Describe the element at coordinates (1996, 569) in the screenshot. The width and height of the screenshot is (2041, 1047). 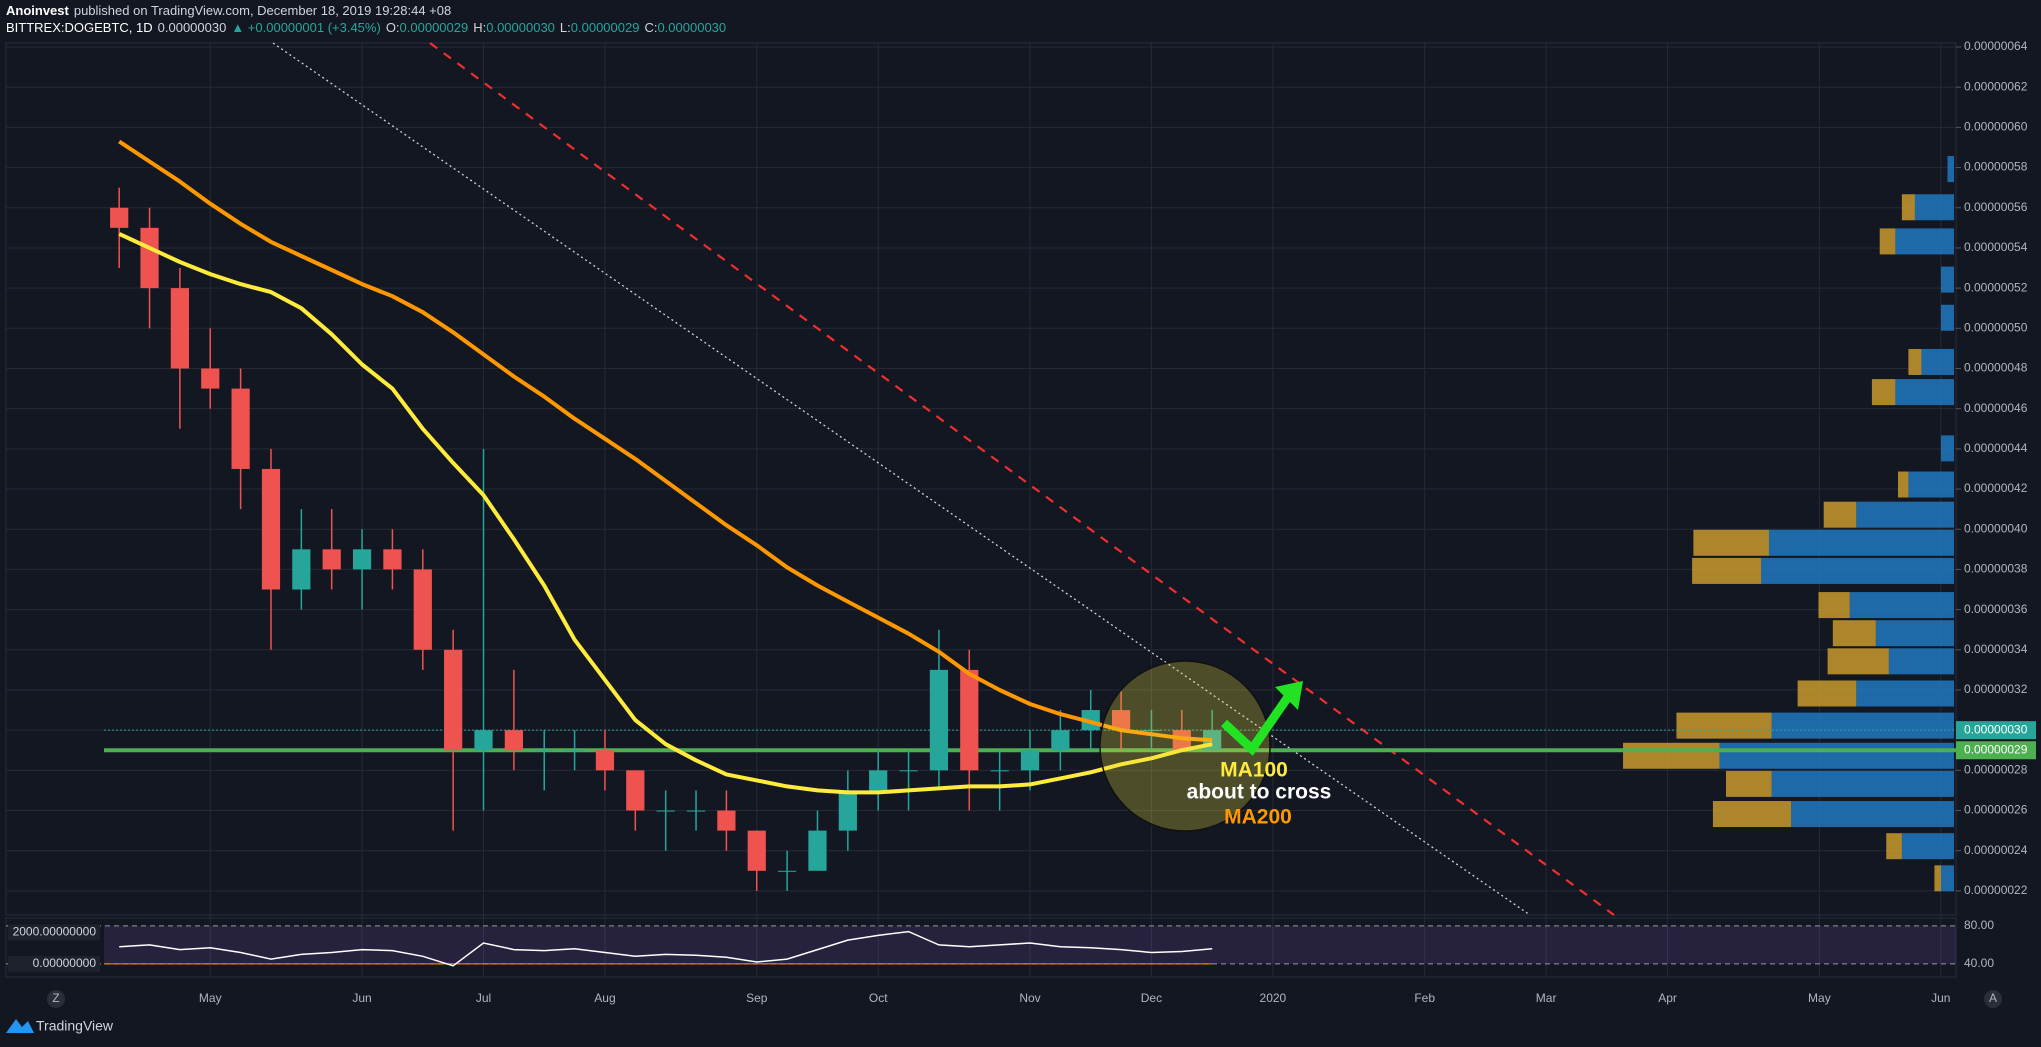
I see `y-tick-label: 0.00000038` at that location.